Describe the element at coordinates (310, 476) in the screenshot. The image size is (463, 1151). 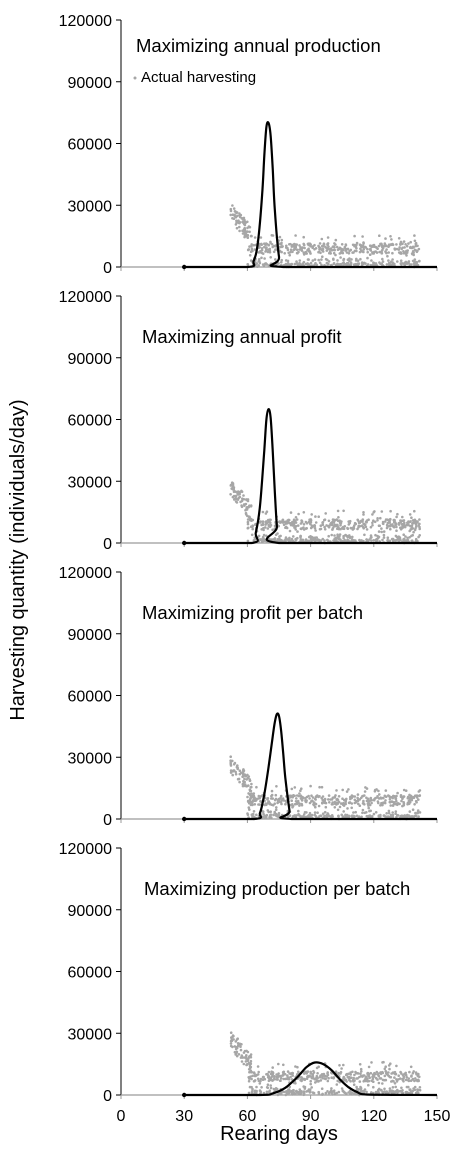
I see `model-curve` at that location.